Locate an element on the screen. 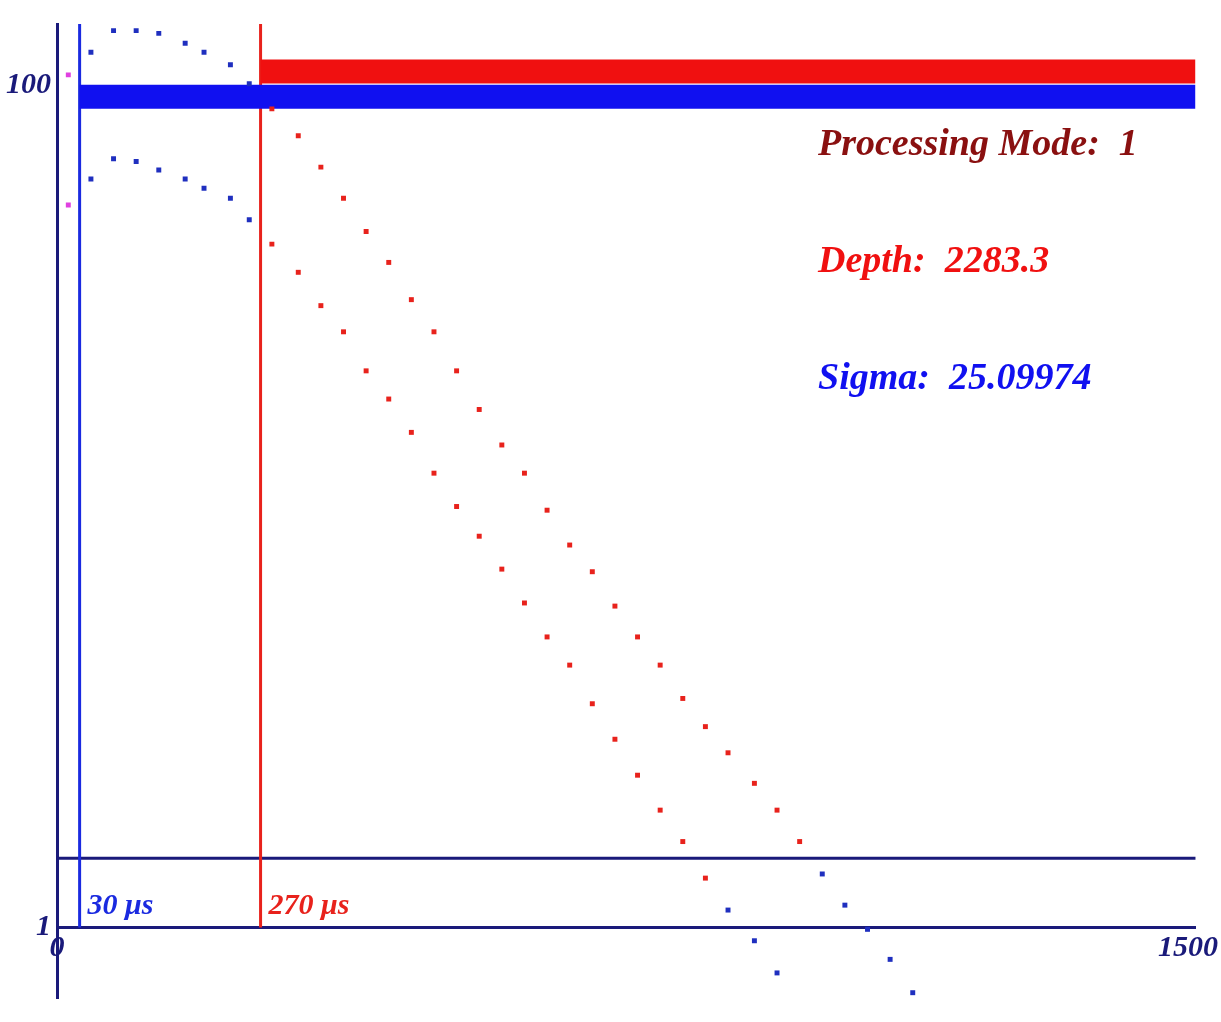  annotation: Sigma: 25.09974 is located at coordinates (955, 375).